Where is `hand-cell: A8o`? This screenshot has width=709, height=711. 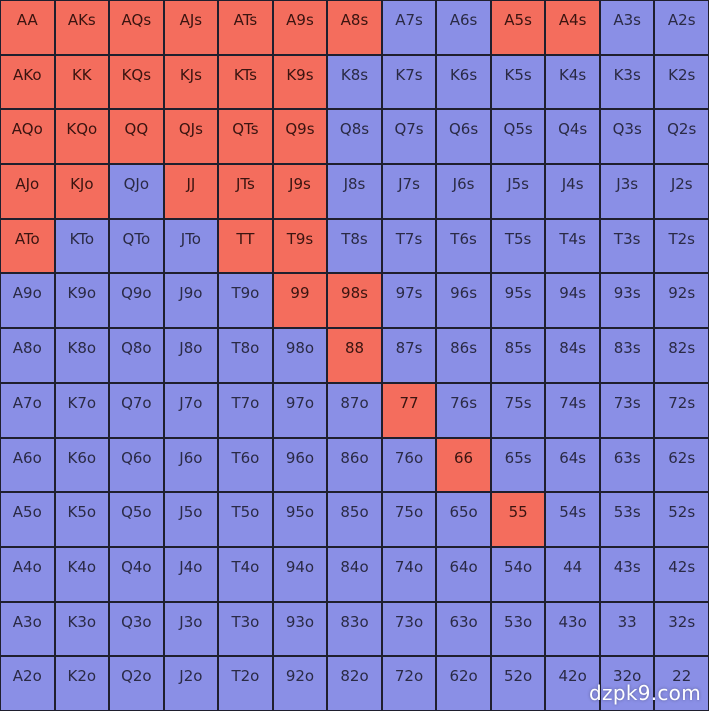 hand-cell: A8o is located at coordinates (27, 355).